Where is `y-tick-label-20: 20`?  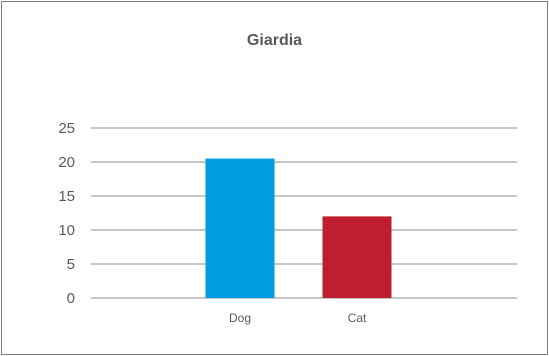
y-tick-label-20: 20 is located at coordinates (66, 162).